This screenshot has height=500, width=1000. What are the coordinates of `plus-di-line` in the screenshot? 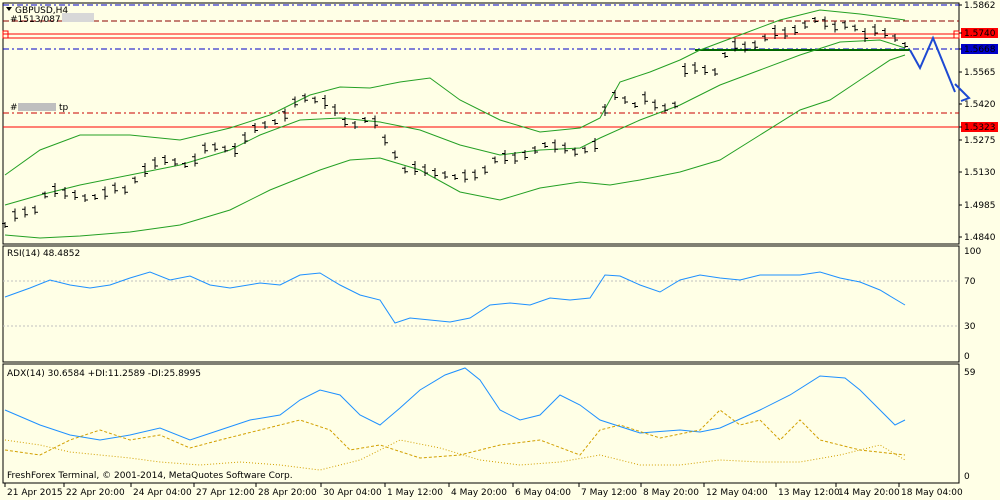 It's located at (455, 434).